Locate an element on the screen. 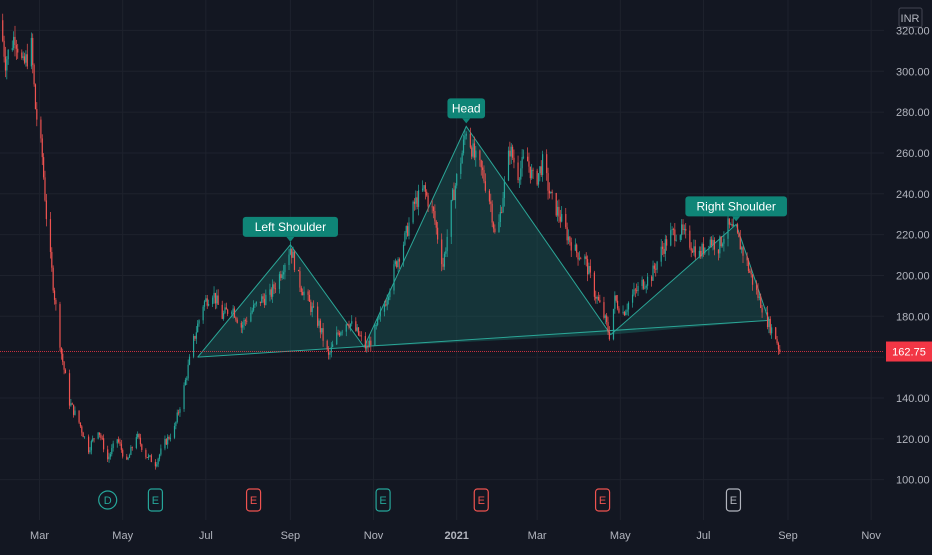 Image resolution: width=932 pixels, height=555 pixels. time-axis: Mar May Jul Sep Nov 2021 Mar May Jul Sep Nov is located at coordinates (466, 535).